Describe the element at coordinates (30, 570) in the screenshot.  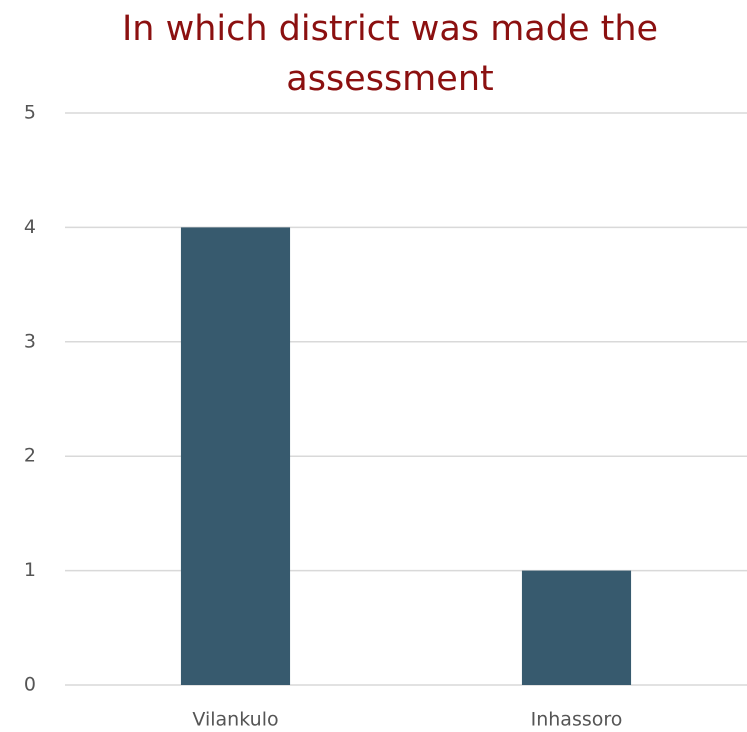
I see `y-tick-label: 1` at that location.